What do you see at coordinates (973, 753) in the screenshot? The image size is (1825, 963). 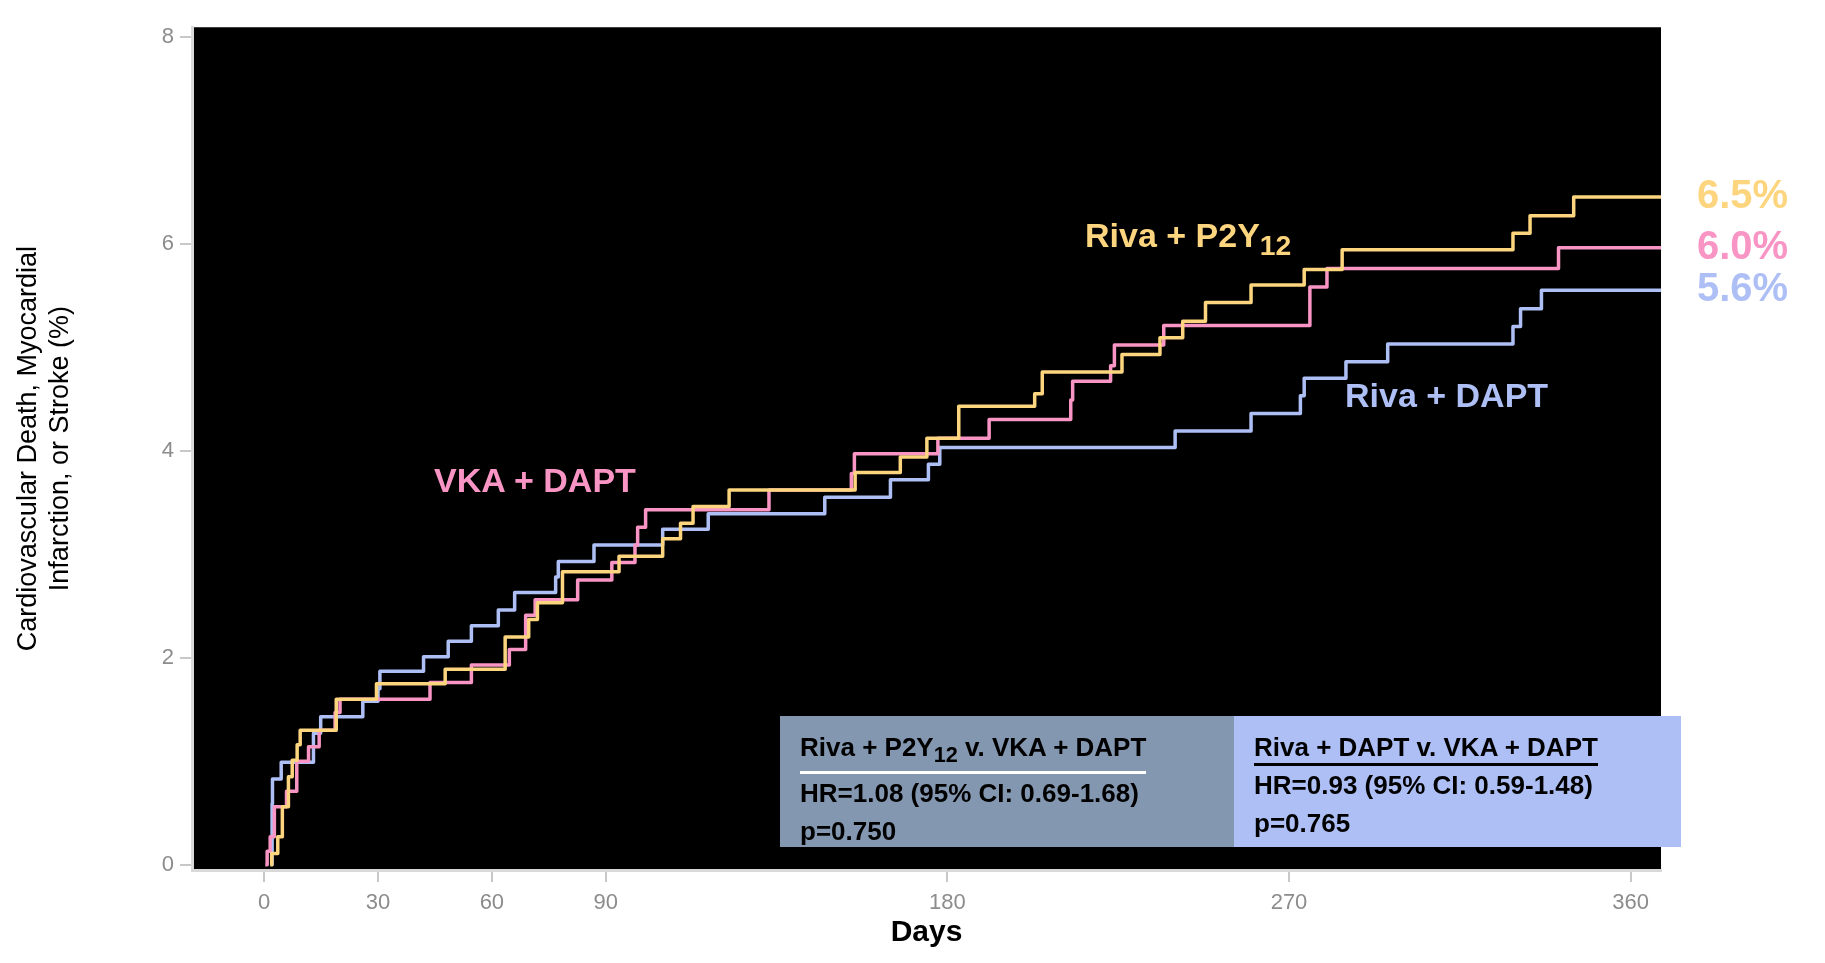 I see `annotation: Riva + P2Y$_{12}$ v. VKA + DAPT` at bounding box center [973, 753].